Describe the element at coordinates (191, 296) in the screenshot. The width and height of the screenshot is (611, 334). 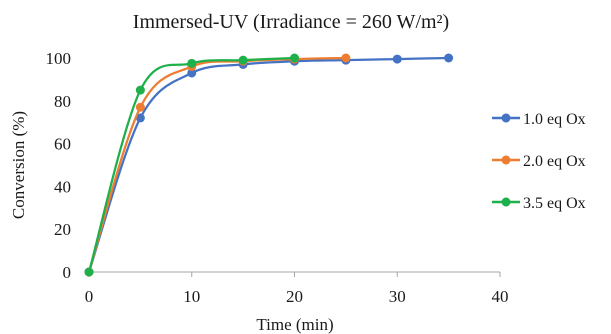
I see `x-tick-label: 10` at that location.